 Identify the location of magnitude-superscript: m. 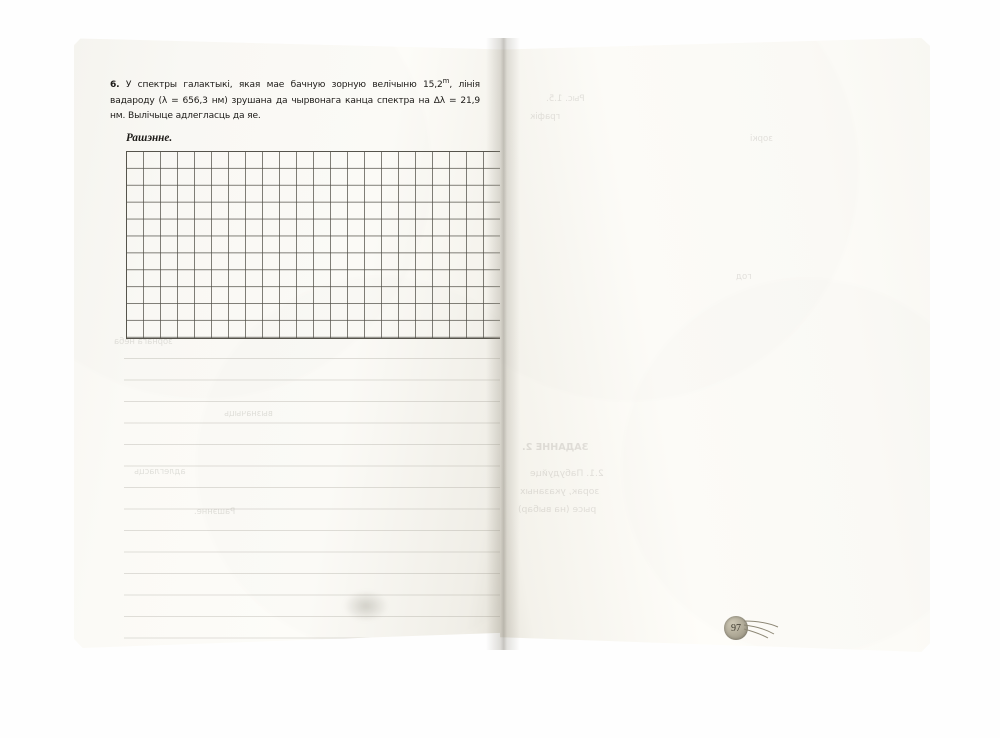
(446, 81).